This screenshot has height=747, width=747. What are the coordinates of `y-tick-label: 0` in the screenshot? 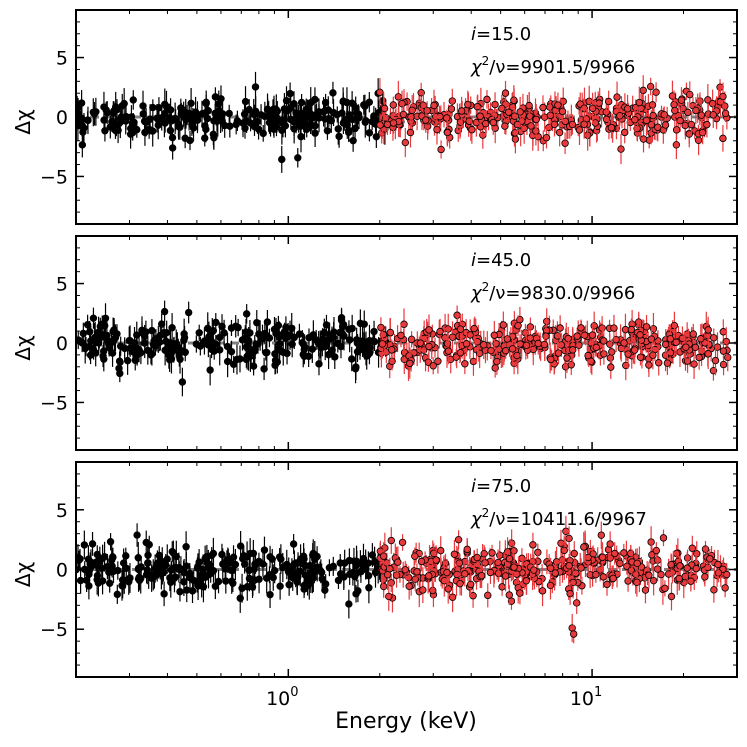 It's located at (62, 344).